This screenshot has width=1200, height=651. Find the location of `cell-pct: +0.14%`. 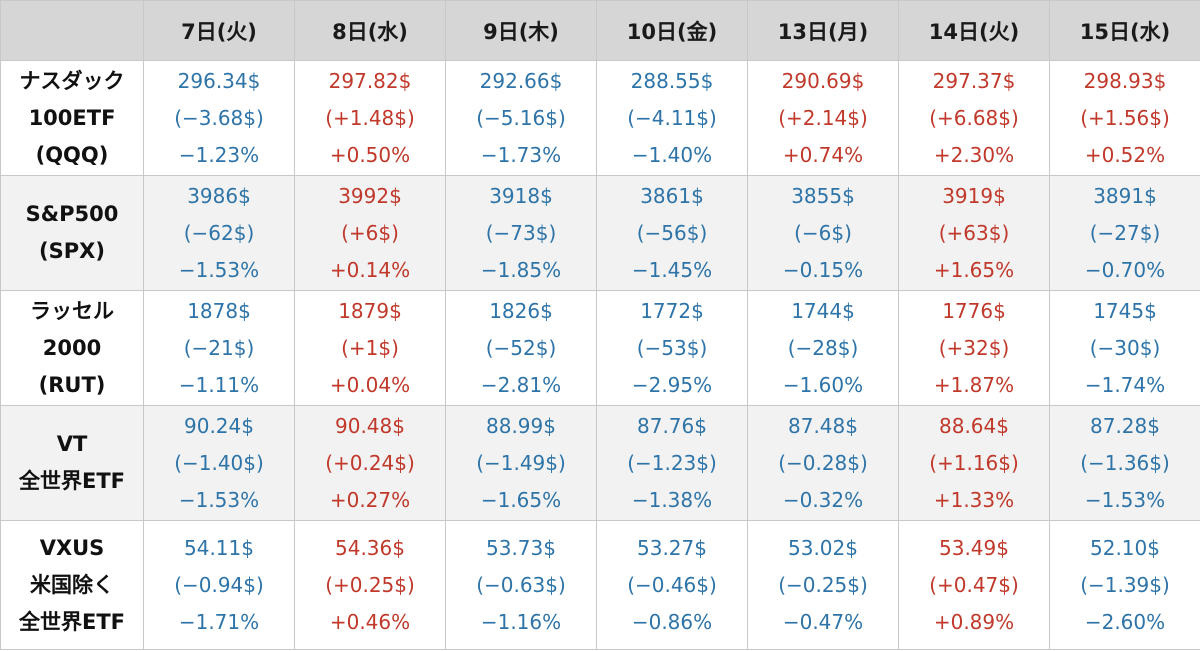

cell-pct: +0.14% is located at coordinates (370, 269).